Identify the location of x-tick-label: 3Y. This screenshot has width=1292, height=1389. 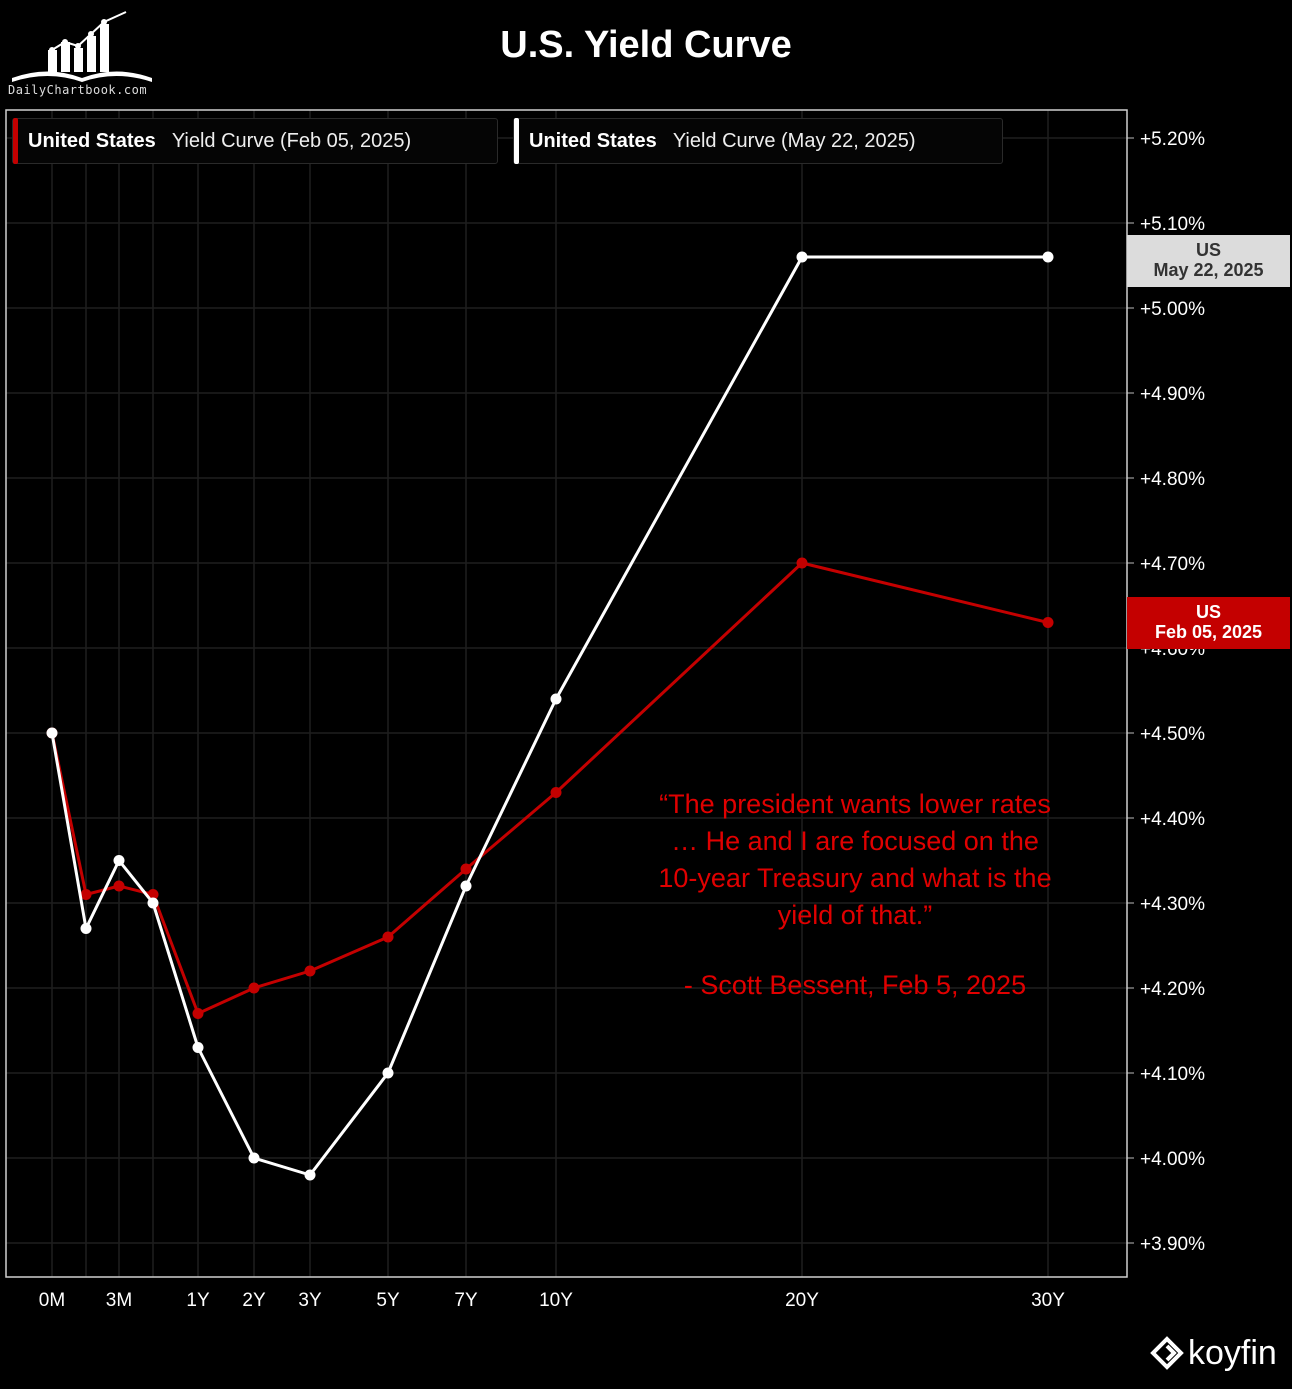
(310, 1300).